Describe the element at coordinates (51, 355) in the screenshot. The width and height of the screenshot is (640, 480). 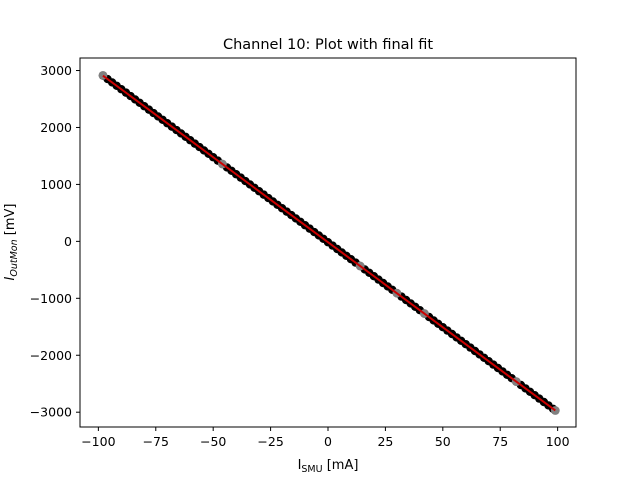
I see `y-tick-label: −2000` at that location.